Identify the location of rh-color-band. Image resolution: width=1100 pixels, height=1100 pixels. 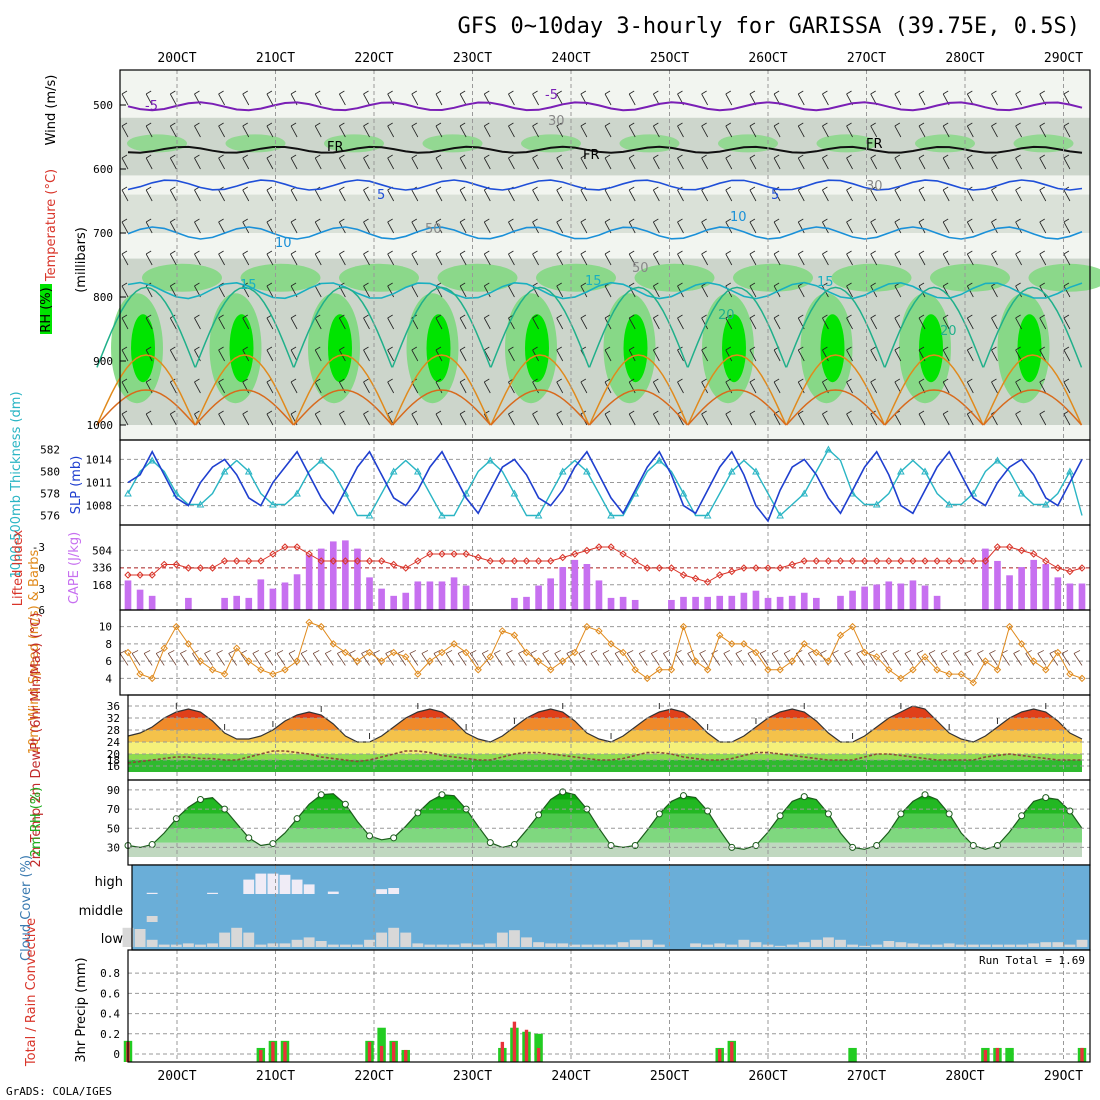
(605, 821).